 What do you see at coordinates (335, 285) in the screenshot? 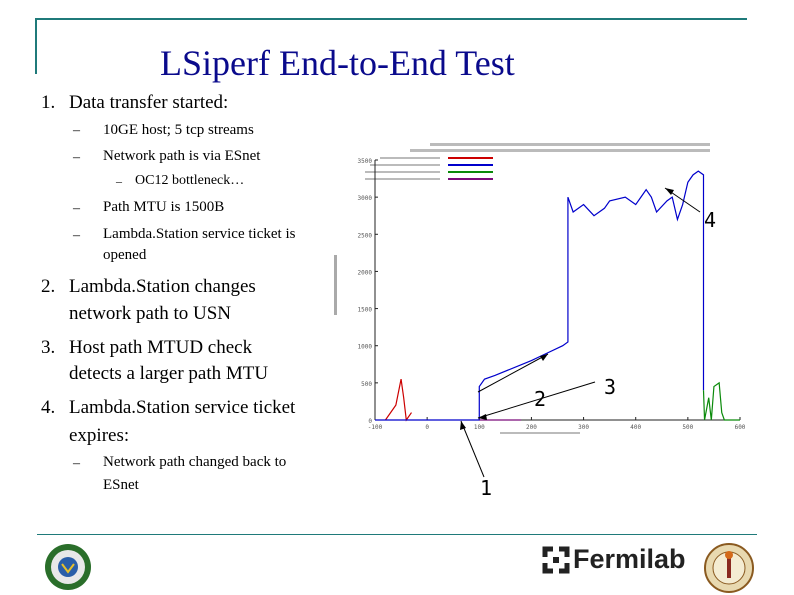
I see `y-axis-label-blur` at bounding box center [335, 285].